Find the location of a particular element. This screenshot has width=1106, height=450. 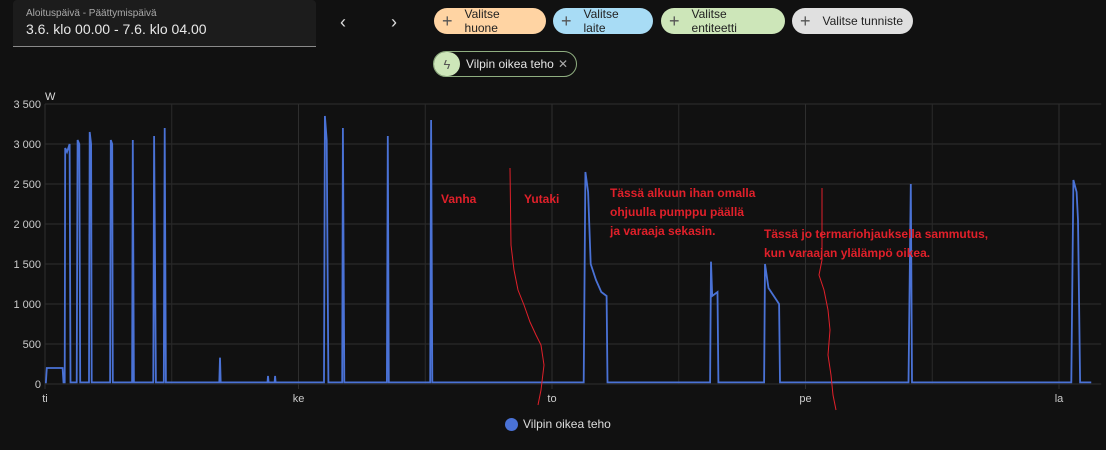

legend-label: Vilpin oikea teho is located at coordinates (567, 424).